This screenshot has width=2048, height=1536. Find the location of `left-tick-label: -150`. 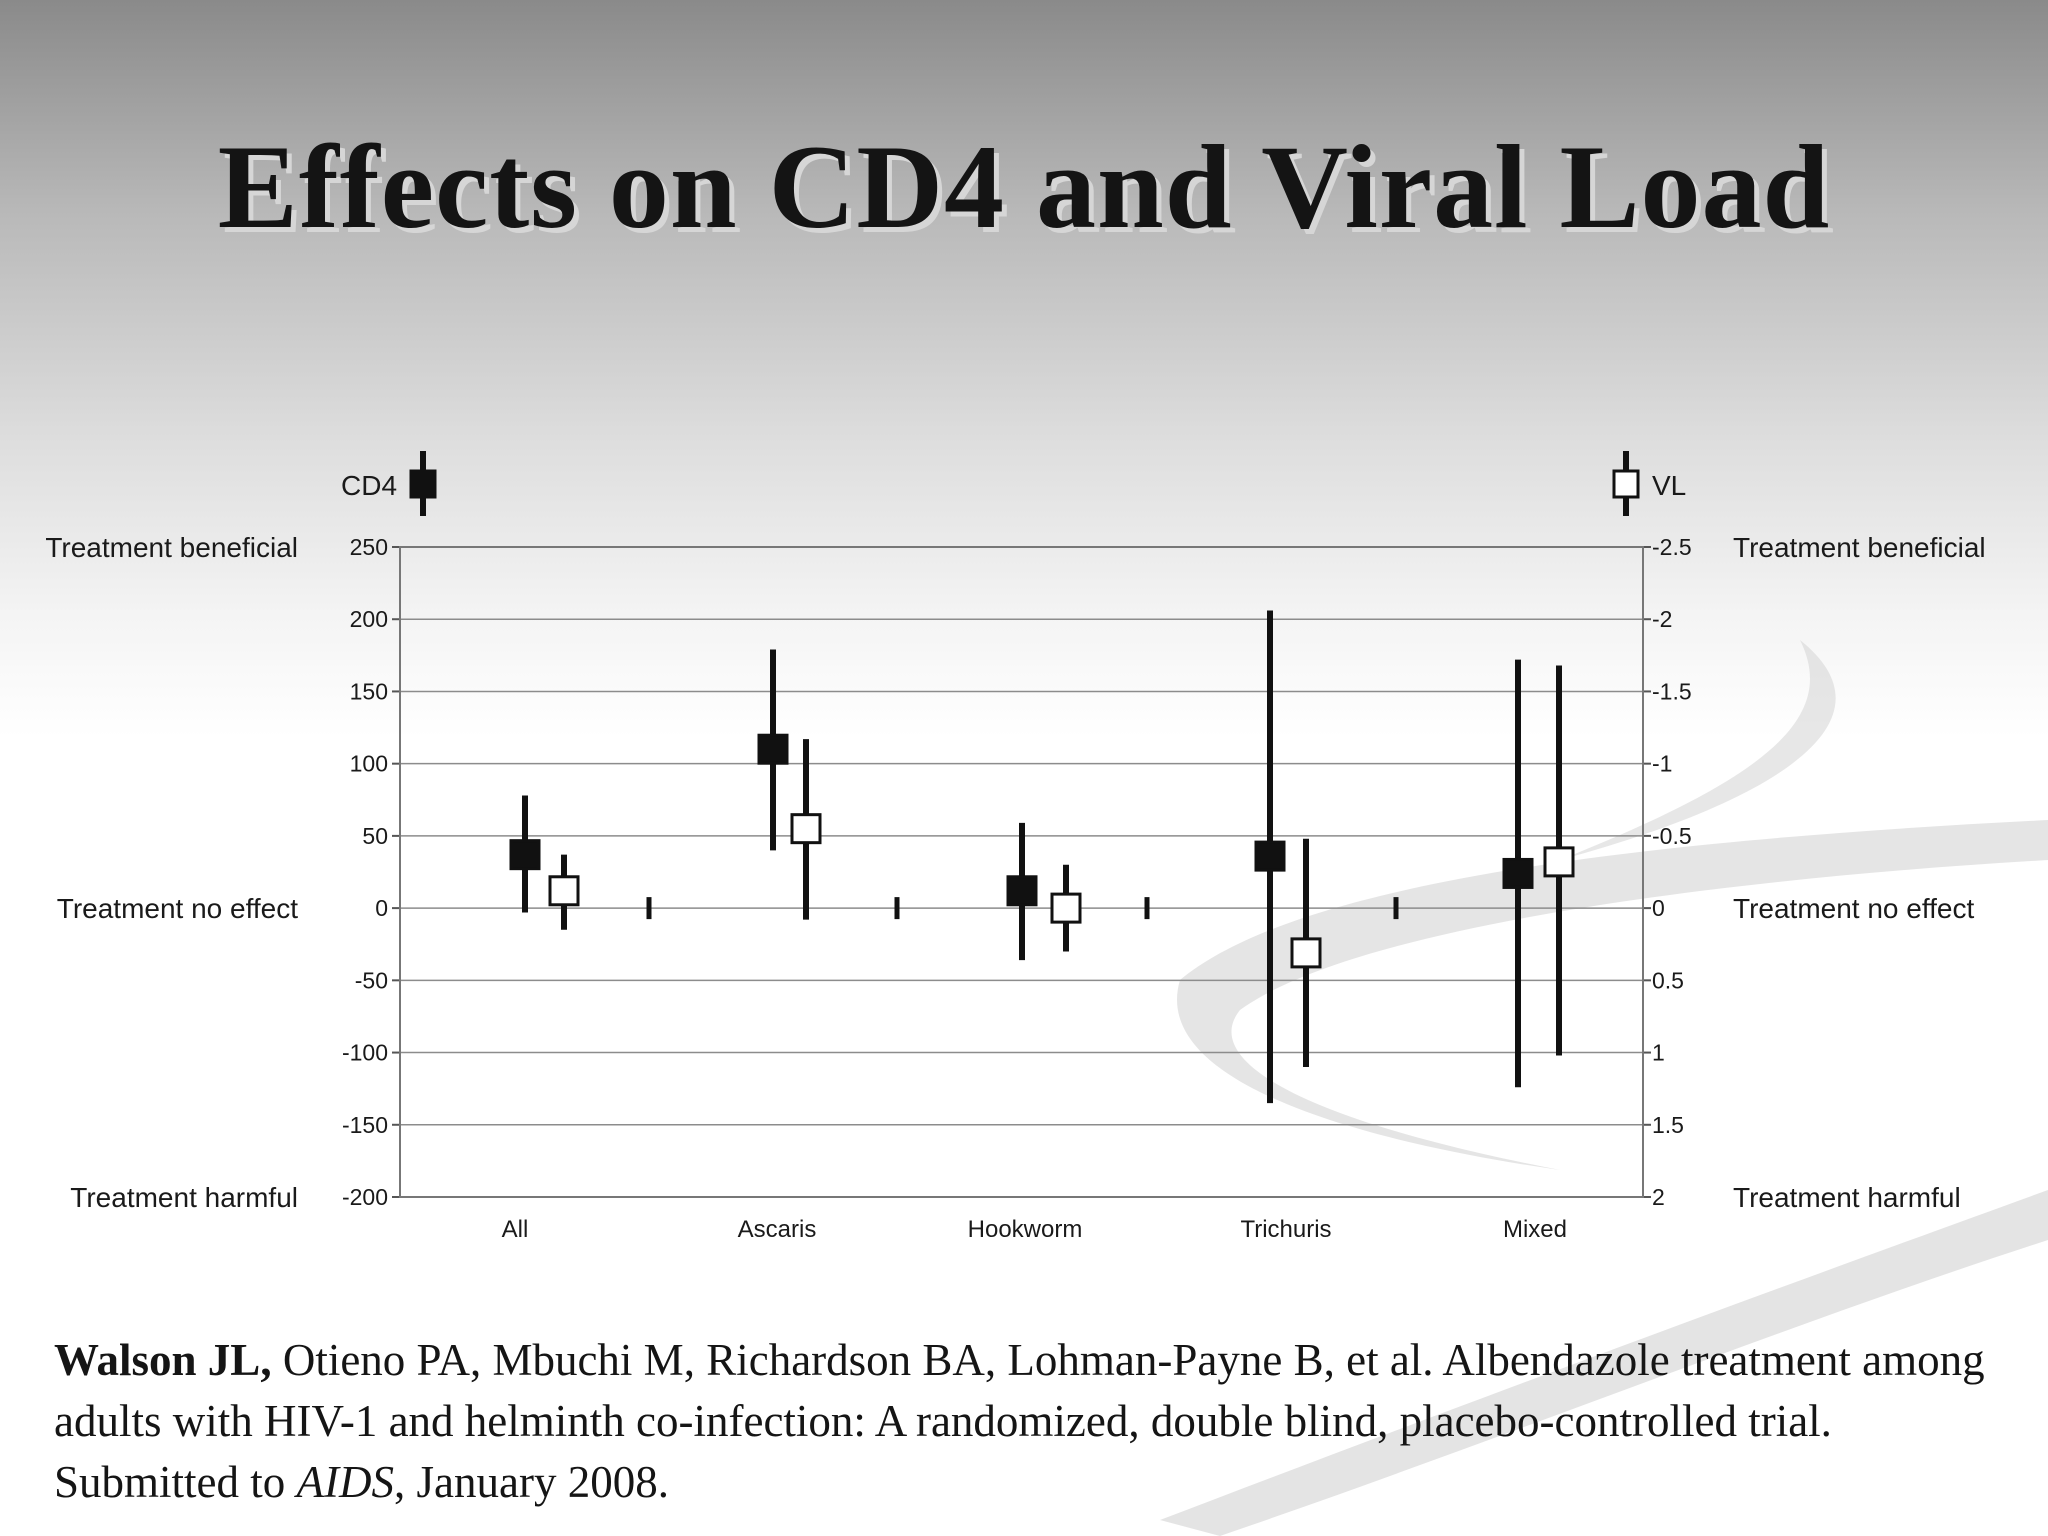

left-tick-label: -150 is located at coordinates (365, 1125).